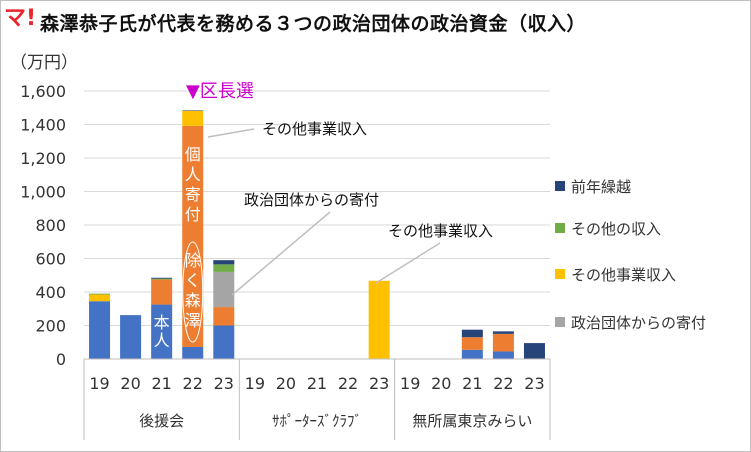  Describe the element at coordinates (193, 214) in the screenshot. I see `vertical-text-individual-donation: 付` at that location.